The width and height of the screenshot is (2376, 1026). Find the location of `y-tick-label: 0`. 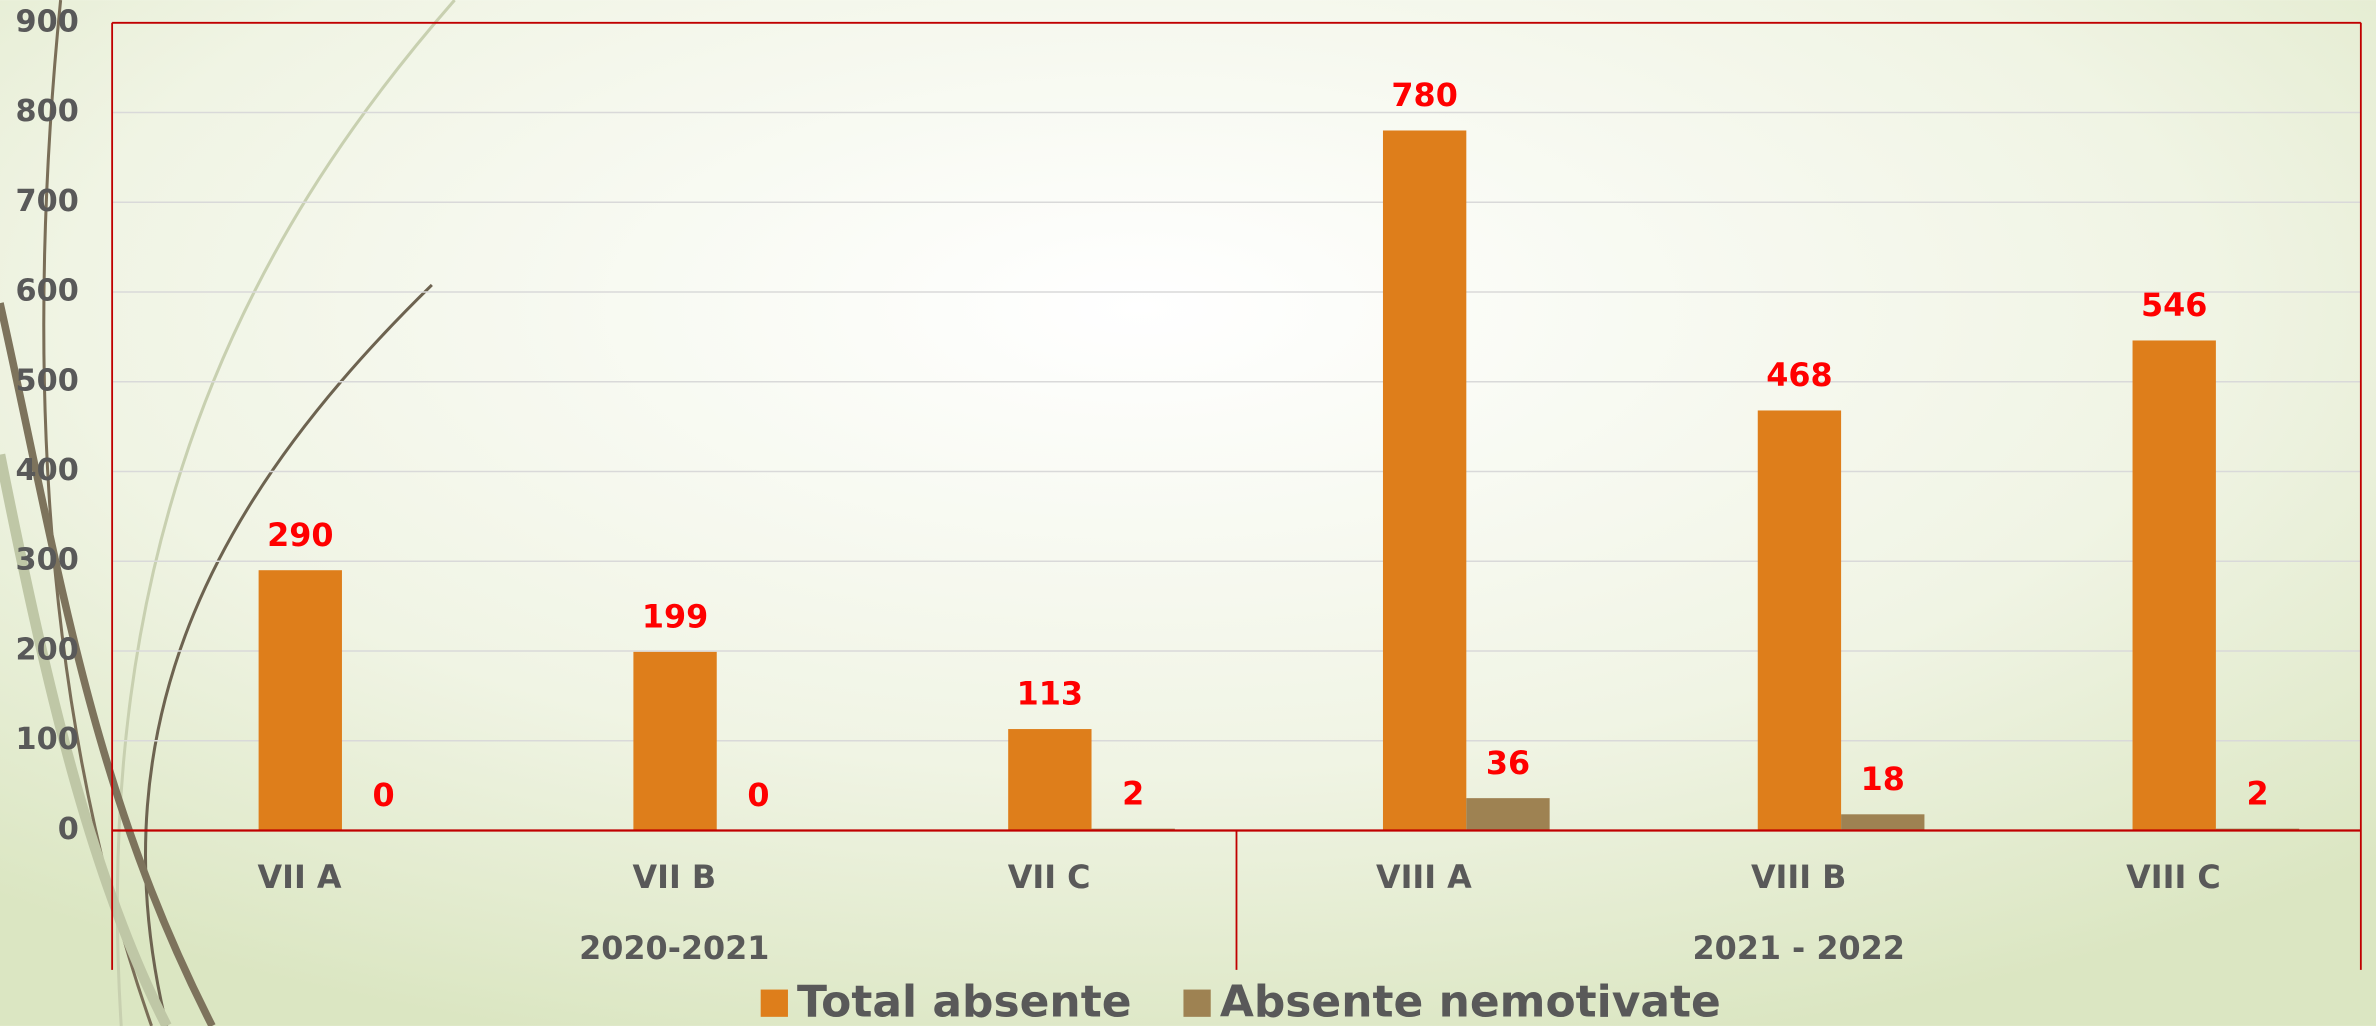

y-tick-label: 0 is located at coordinates (68, 829).